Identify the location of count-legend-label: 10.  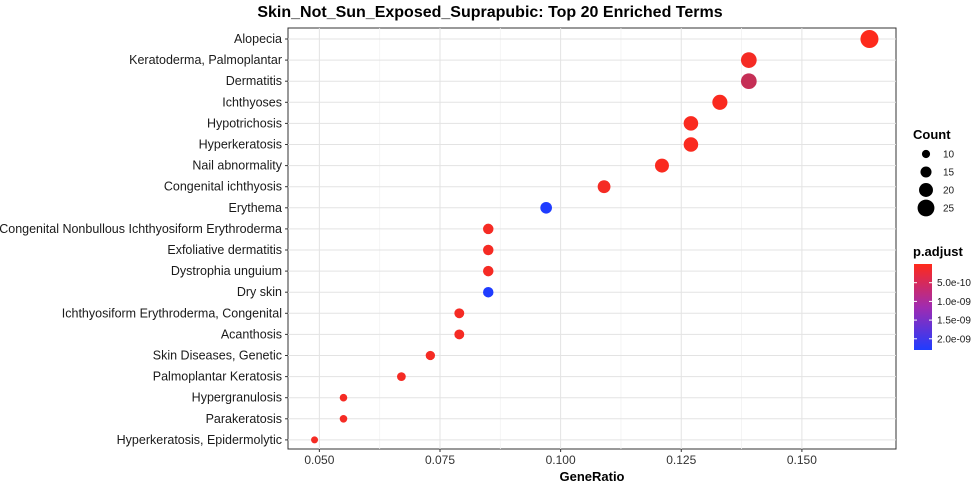
(949, 155).